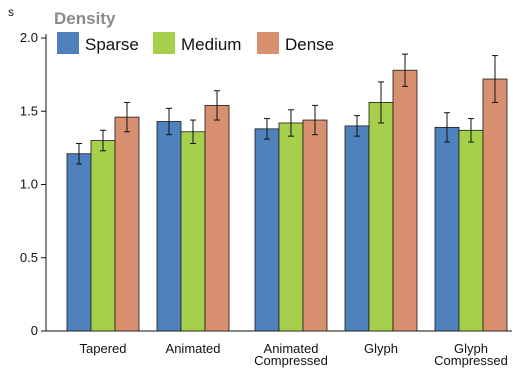 This screenshot has height=371, width=513. What do you see at coordinates (11, 12) in the screenshot?
I see `y-axis-unit-label: s` at bounding box center [11, 12].